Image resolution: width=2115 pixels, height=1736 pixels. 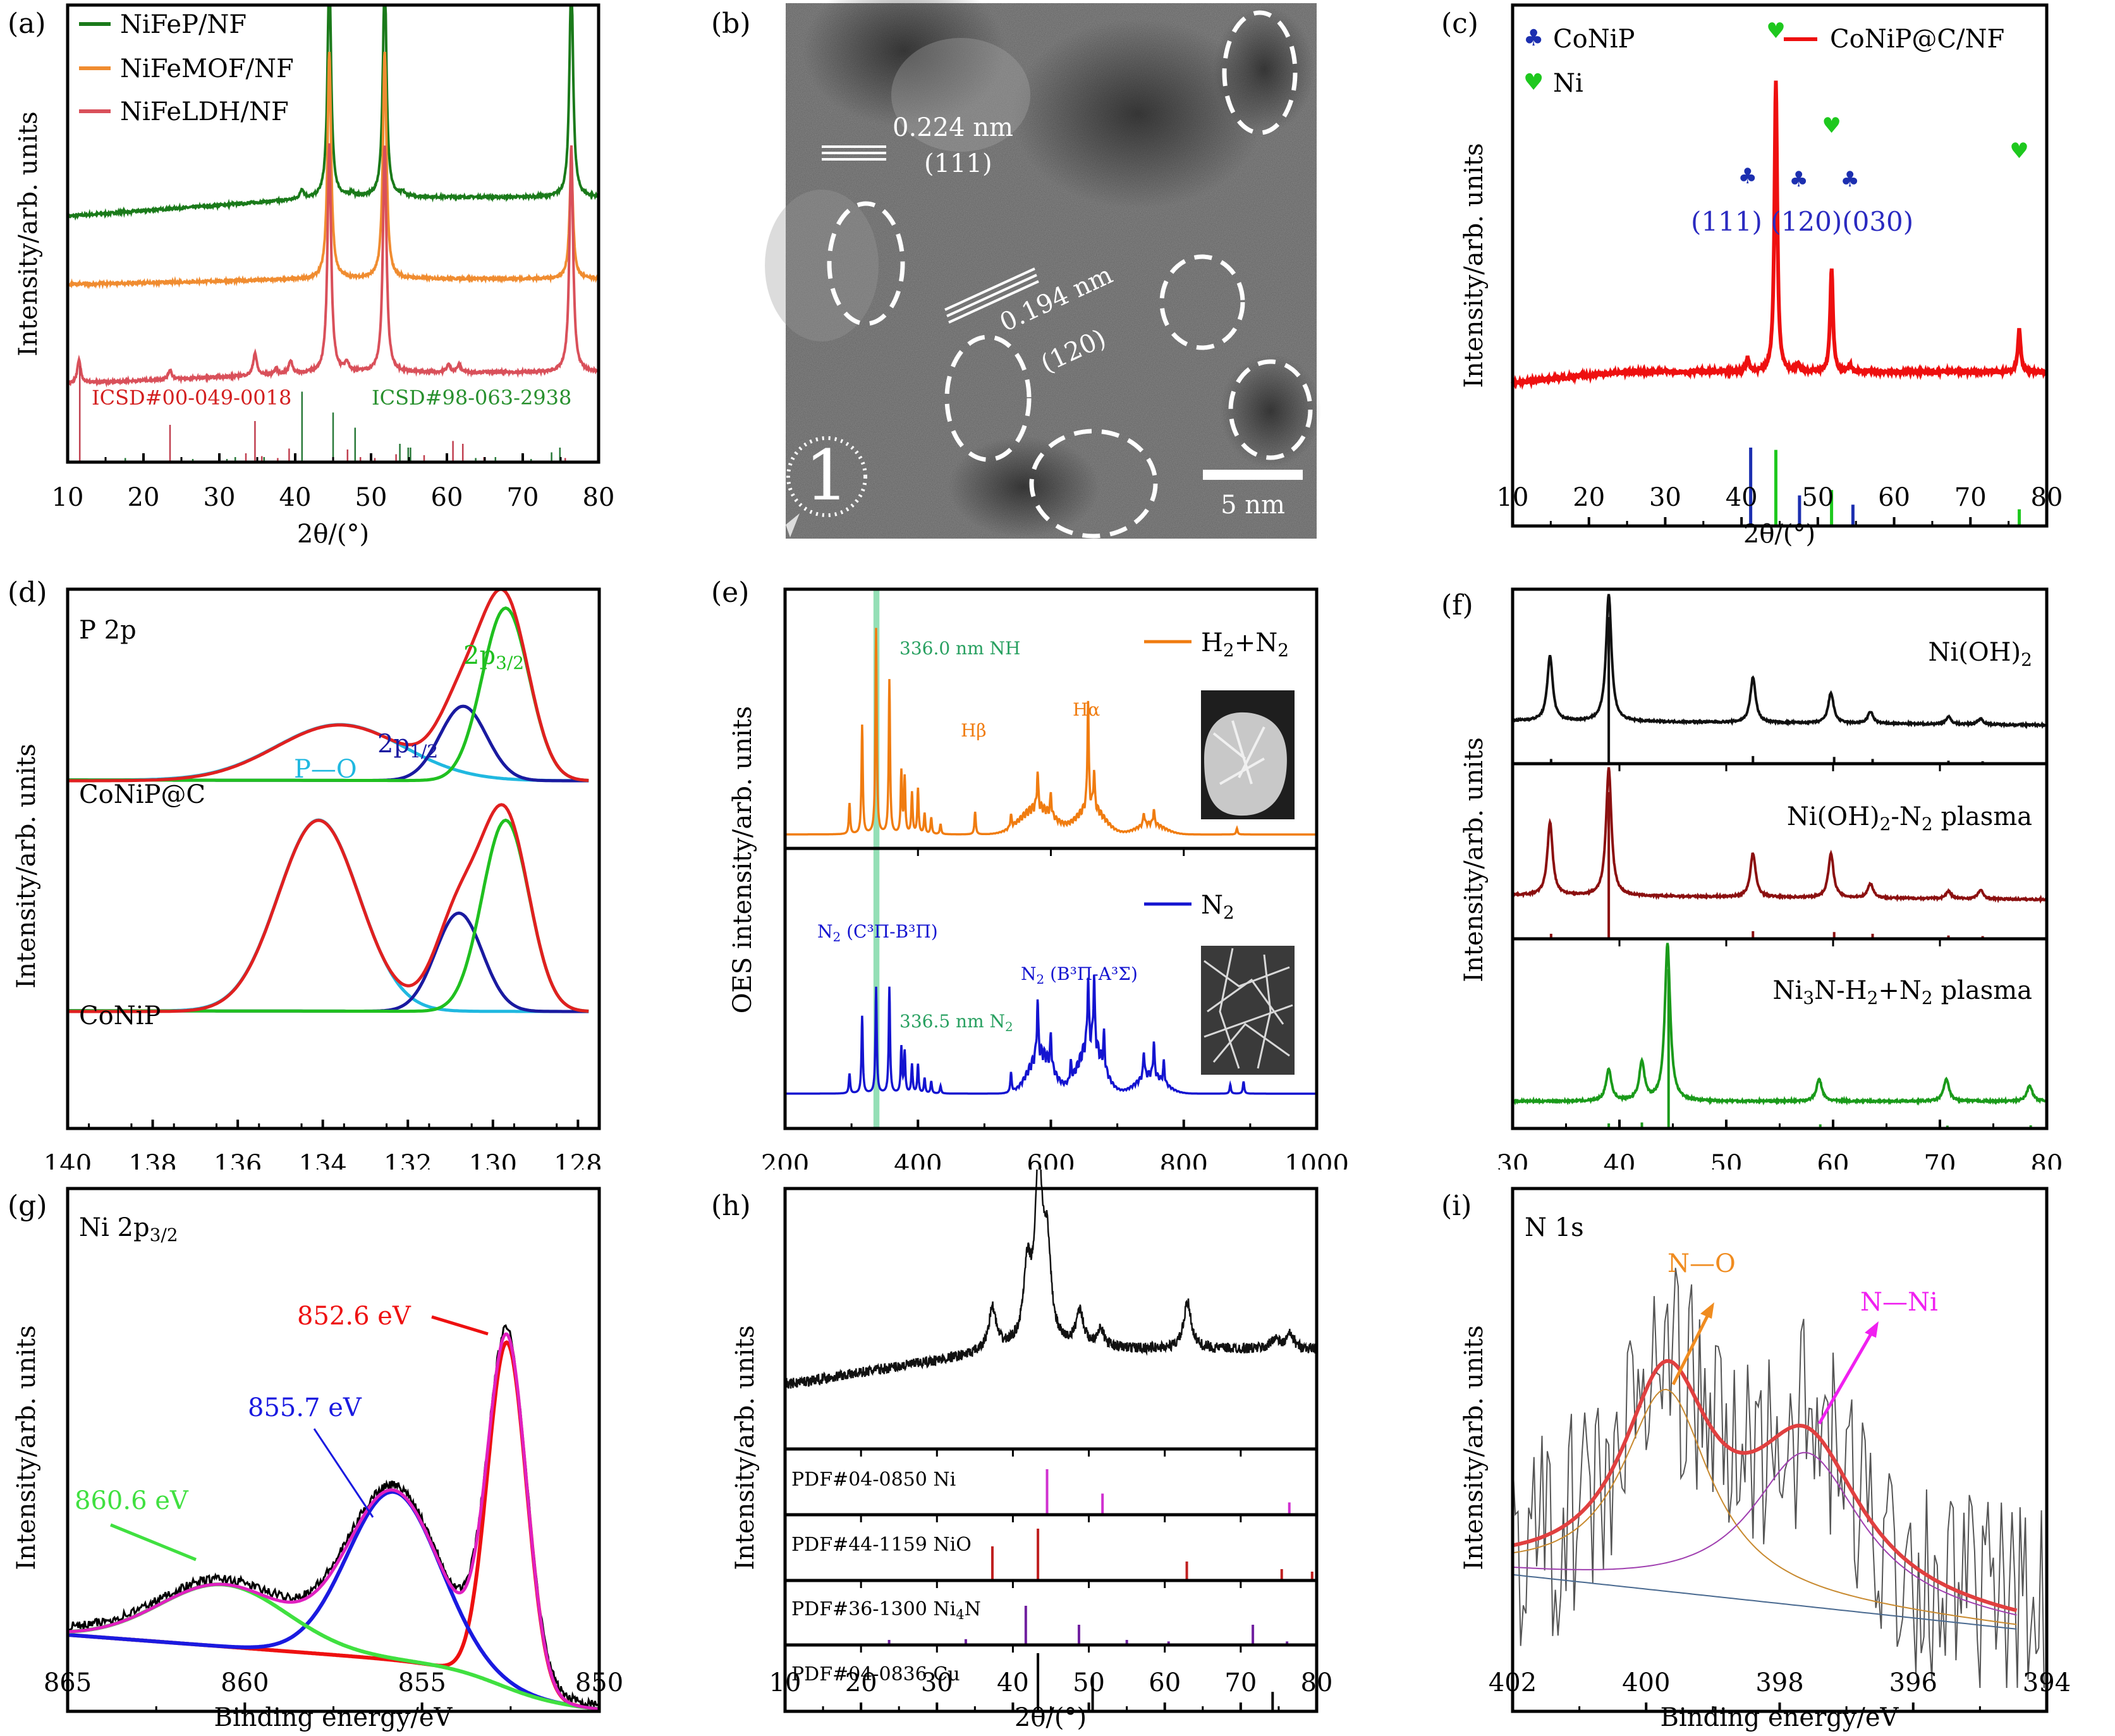 I want to click on marker-number: 1, so click(x=827, y=475).